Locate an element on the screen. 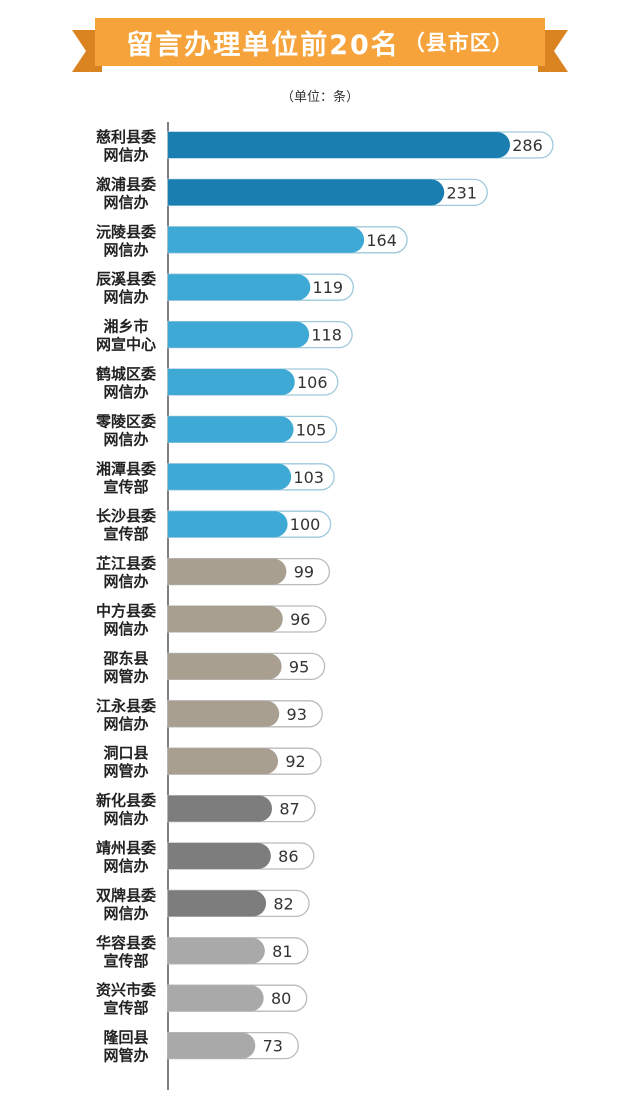  category-label: 资兴市委宣传部 is located at coordinates (126, 999).